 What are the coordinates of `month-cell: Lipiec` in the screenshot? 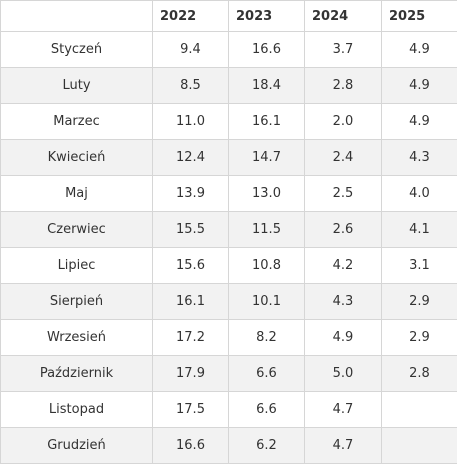 It's located at (76, 265).